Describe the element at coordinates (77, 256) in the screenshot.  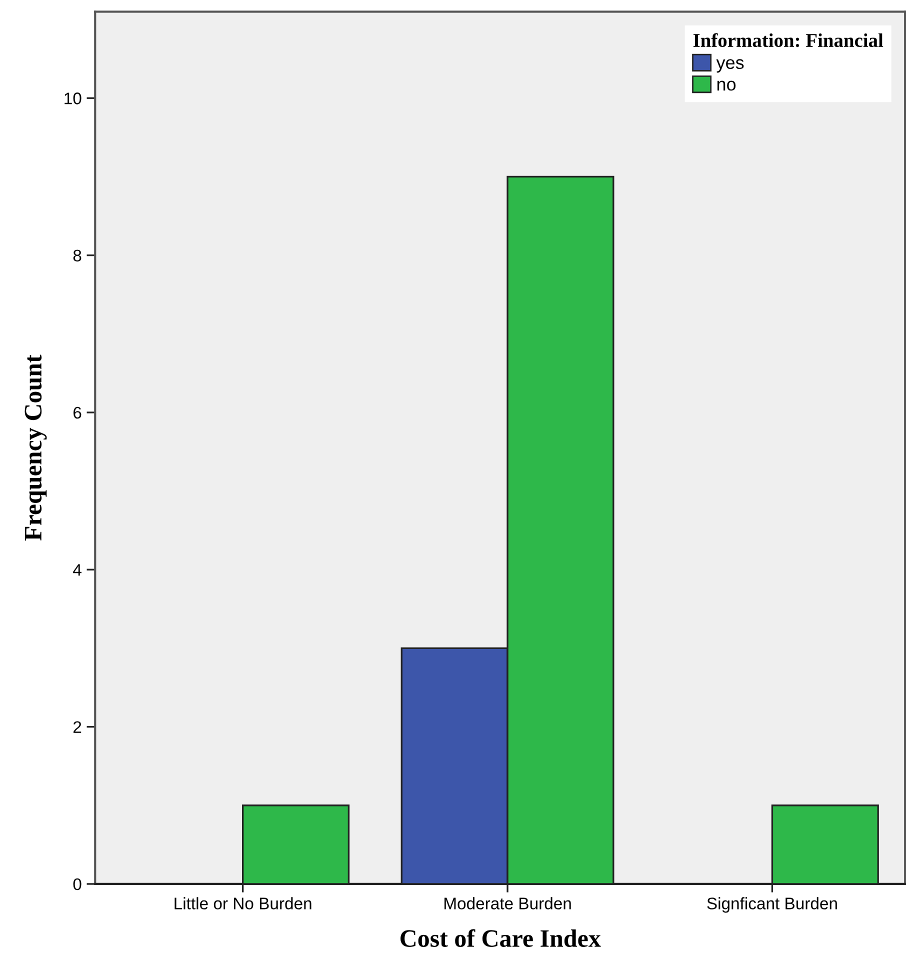
I see `y-tick-label: 8` at that location.